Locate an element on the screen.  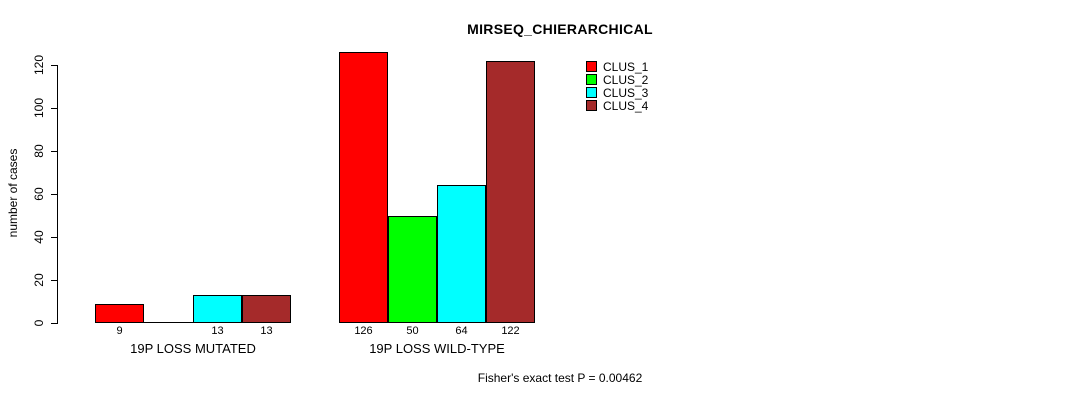
legend-item-clus_3: CLUS_3 is located at coordinates (617, 92).